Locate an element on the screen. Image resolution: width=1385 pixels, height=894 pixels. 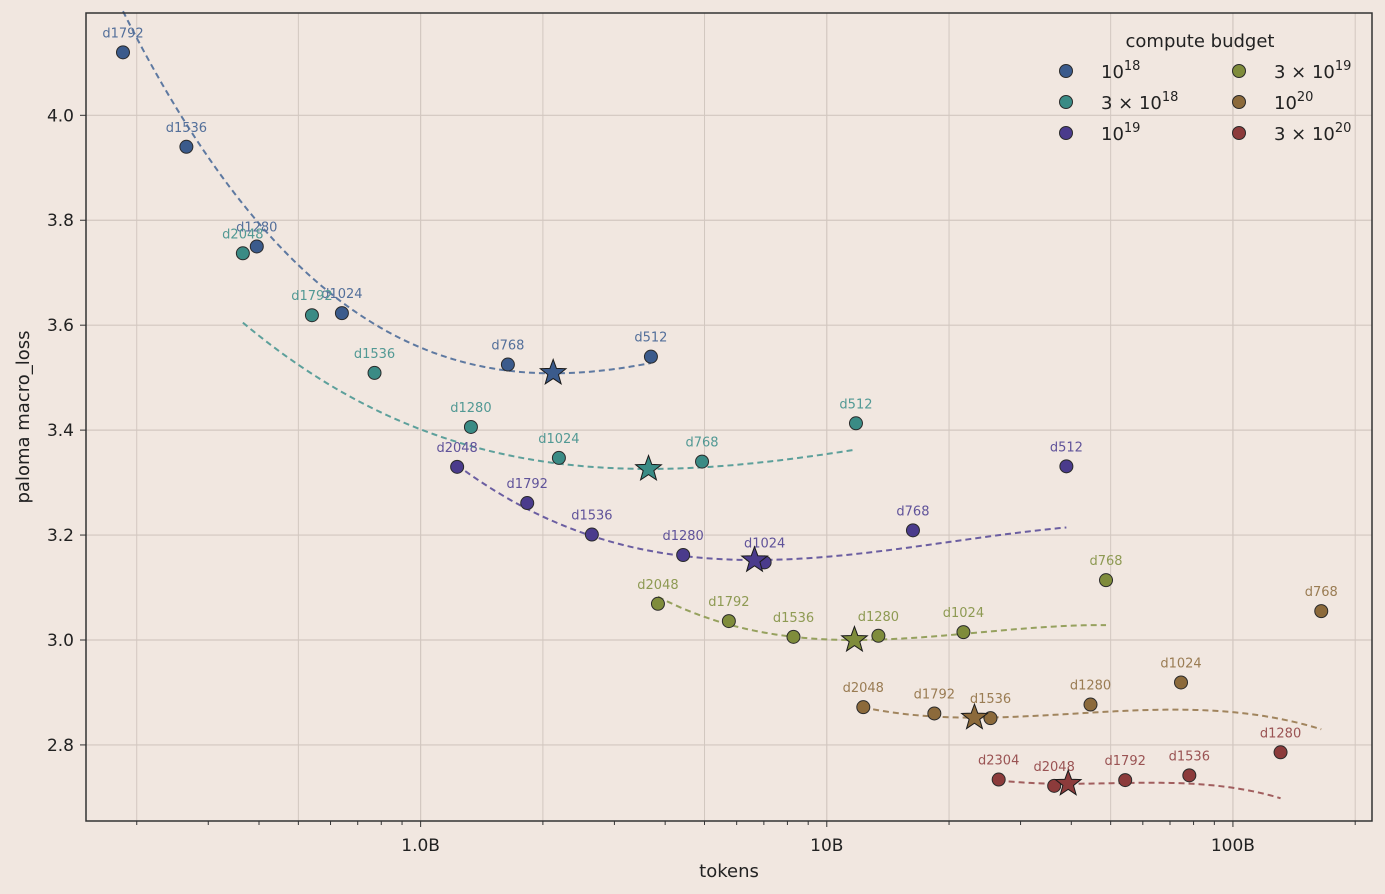
y-tick-label: 2.8 is located at coordinates (60, 746).